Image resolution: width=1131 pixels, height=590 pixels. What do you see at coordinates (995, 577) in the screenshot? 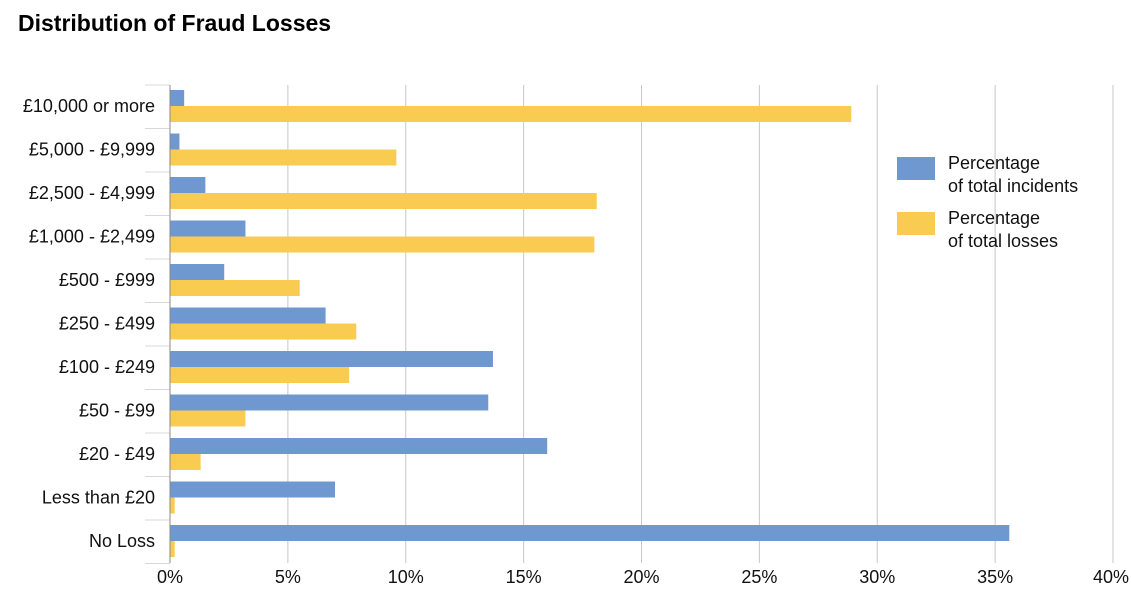
I see `x-tick-label: 35%` at bounding box center [995, 577].